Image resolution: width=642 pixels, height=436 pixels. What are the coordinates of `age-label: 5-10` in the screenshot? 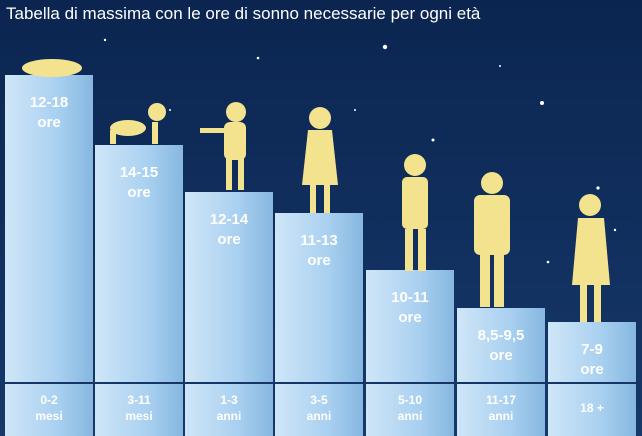 It's located at (410, 400).